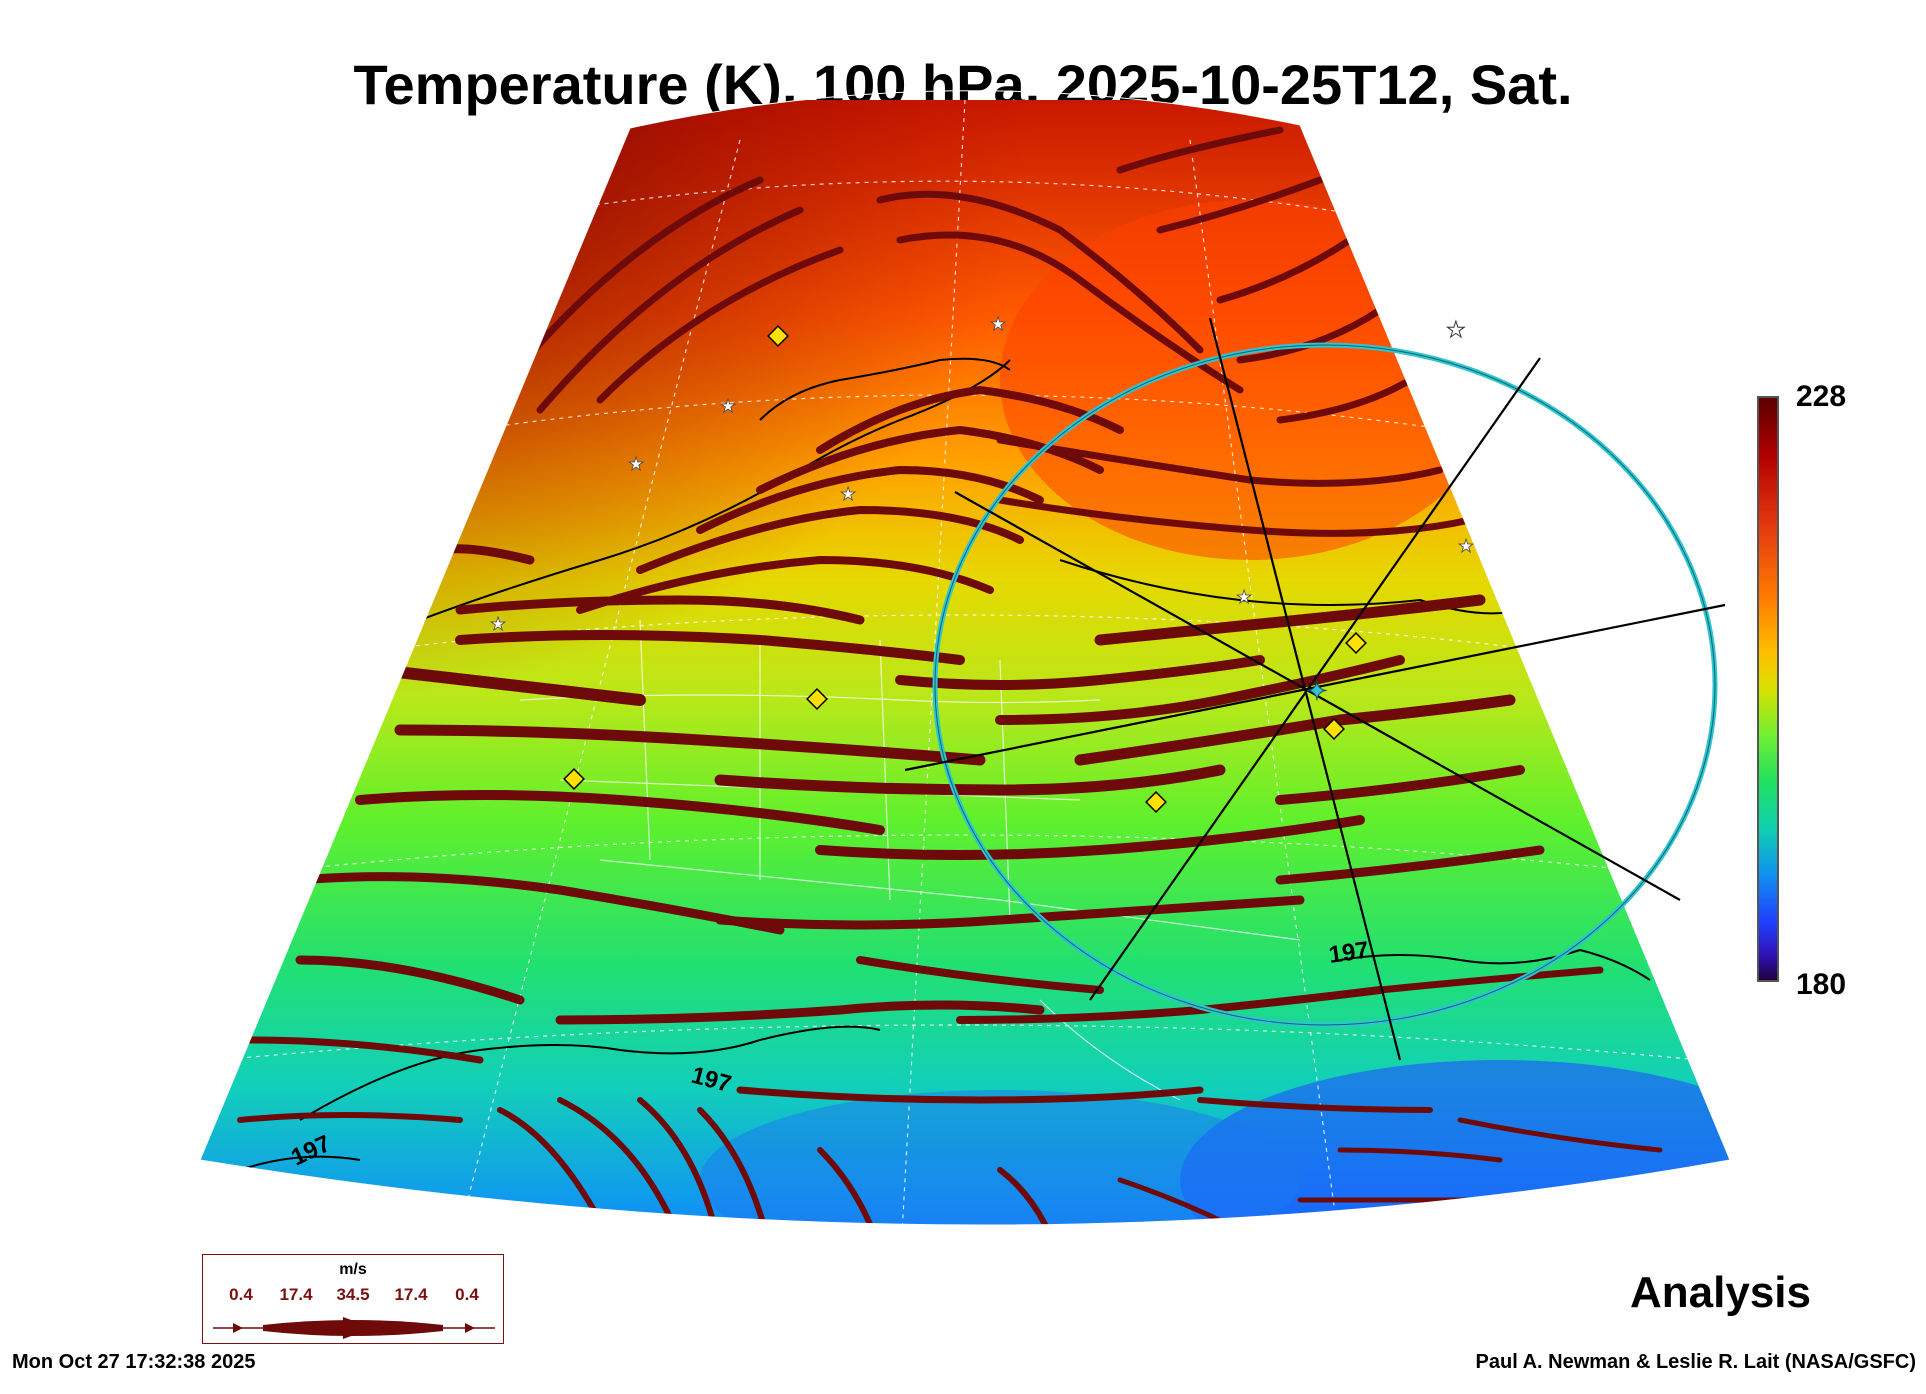 Image resolution: width=1926 pixels, height=1394 pixels. Describe the element at coordinates (353, 1269) in the screenshot. I see `legend-unit: m/s` at that location.